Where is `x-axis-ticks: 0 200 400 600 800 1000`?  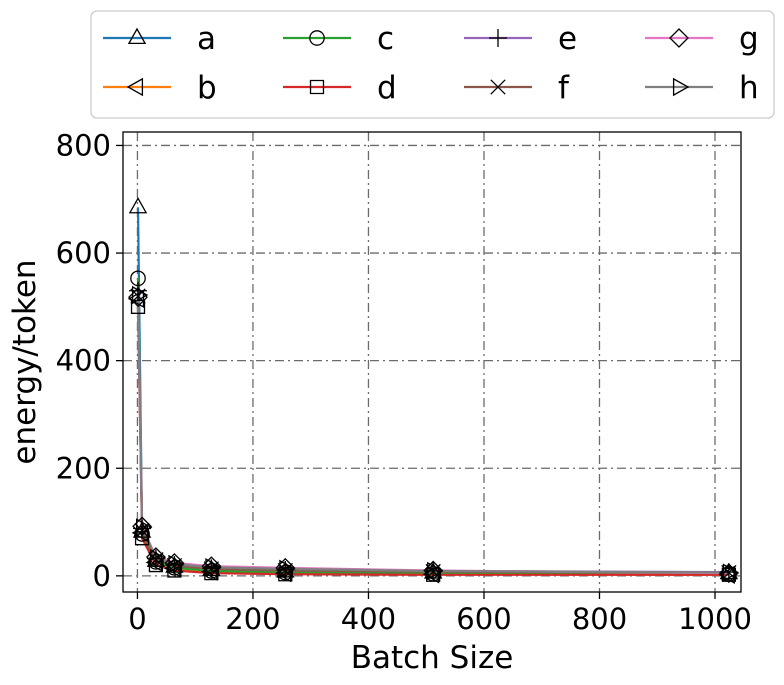 x-axis-ticks: 0 200 400 600 800 1000 is located at coordinates (440, 614).